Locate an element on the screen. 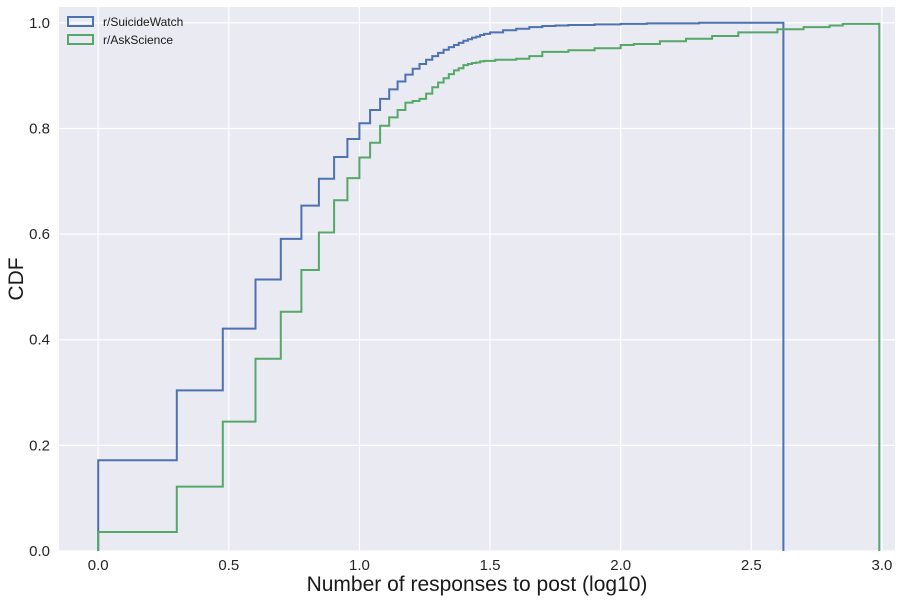 The image size is (902, 602). legend: r/SuicideWatch r/AskScience is located at coordinates (125, 31).